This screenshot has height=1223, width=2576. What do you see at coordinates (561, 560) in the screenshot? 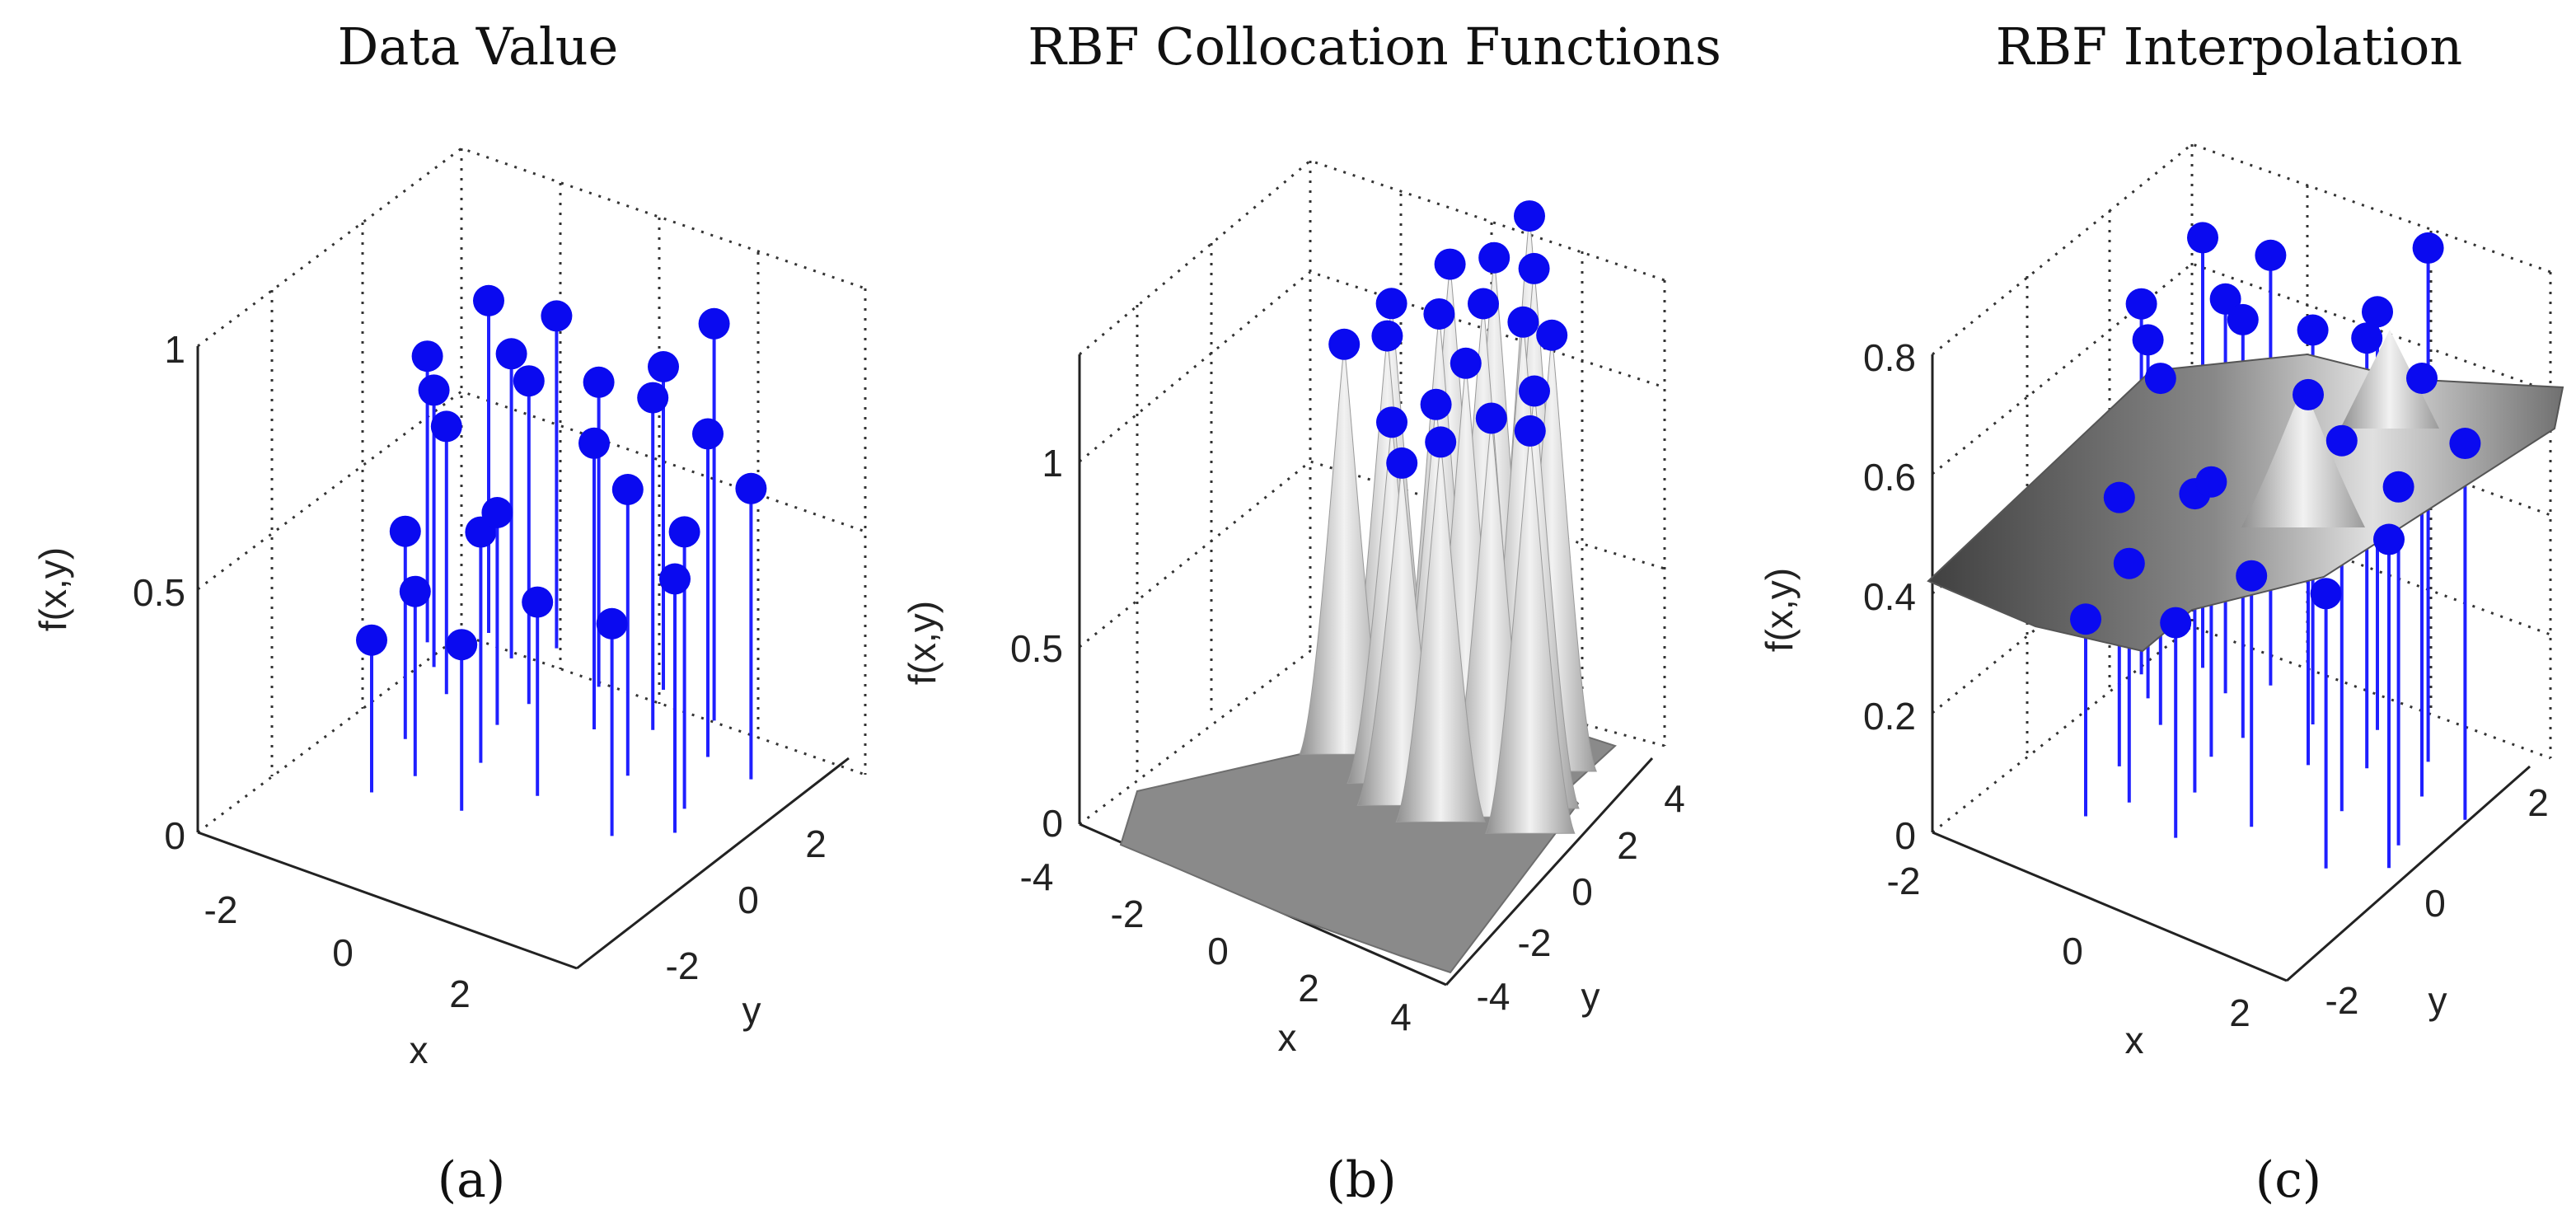
I see `panel-a-stems` at bounding box center [561, 560].